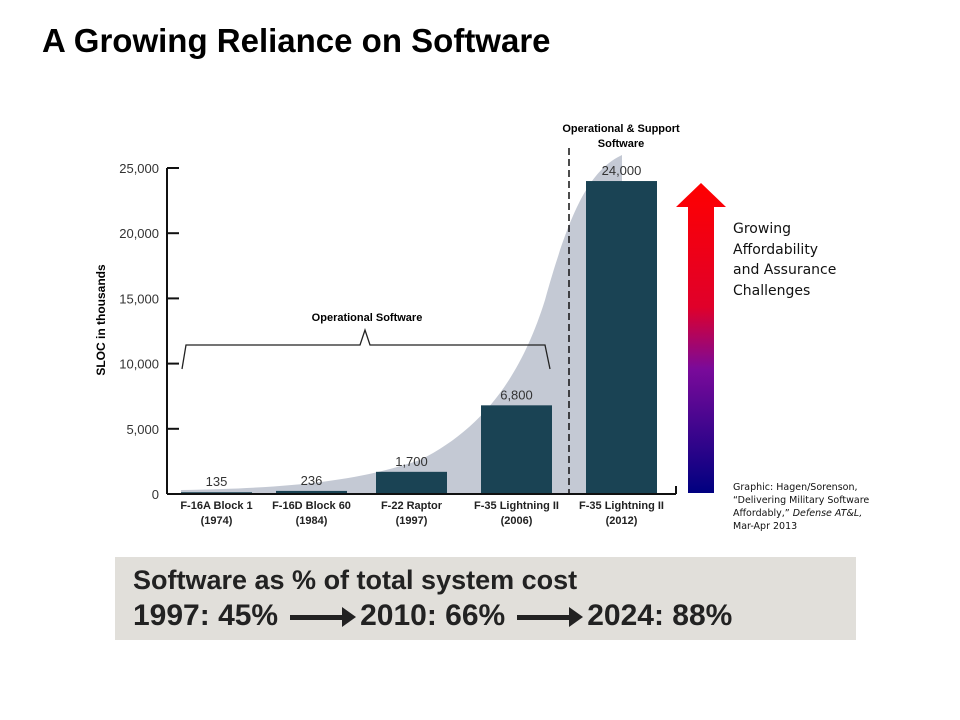 The width and height of the screenshot is (960, 720). Describe the element at coordinates (312, 480) in the screenshot. I see `data-label: 236` at that location.